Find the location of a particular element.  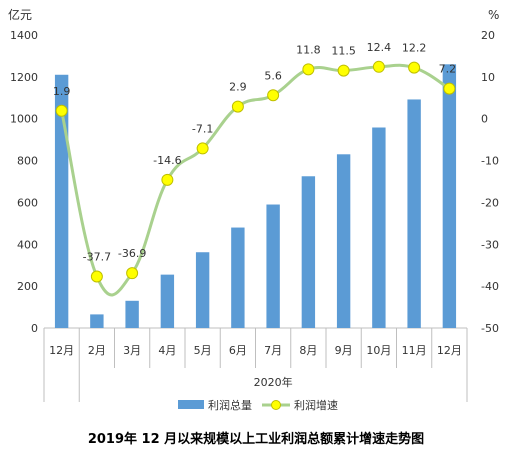

category-label: 6月 is located at coordinates (238, 350).